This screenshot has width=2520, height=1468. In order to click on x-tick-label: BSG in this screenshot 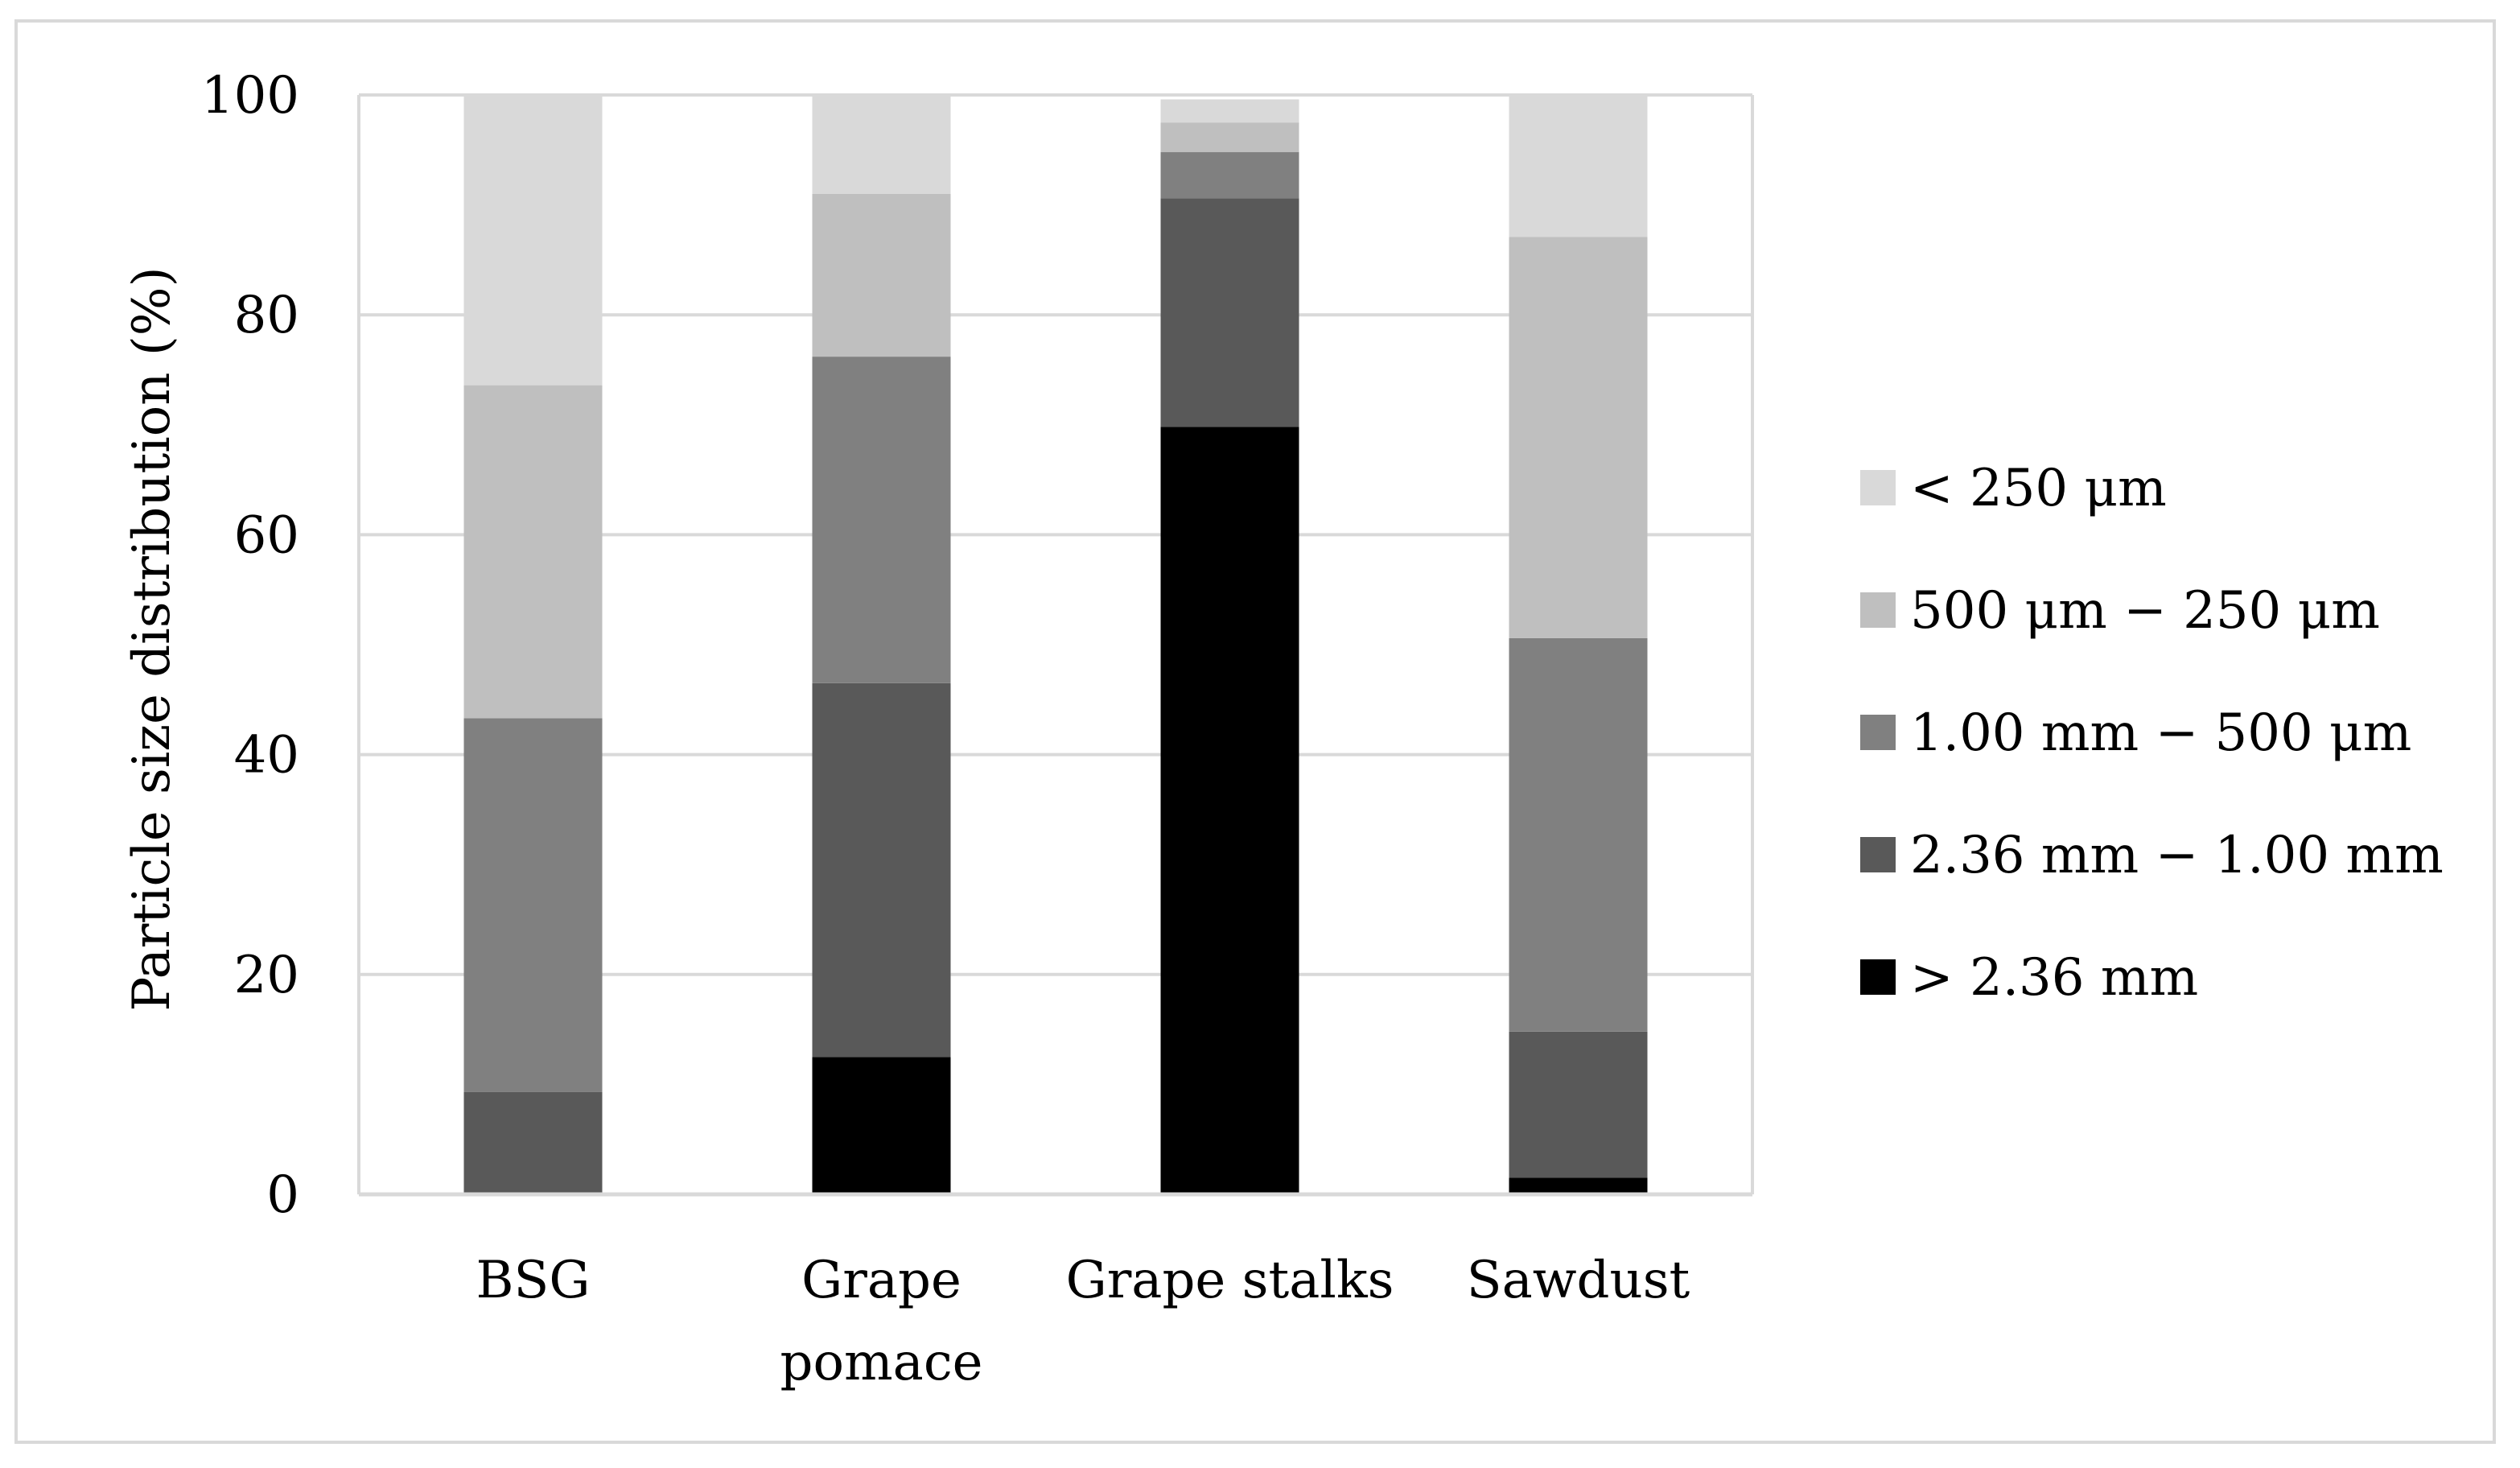, I will do `click(533, 1280)`.